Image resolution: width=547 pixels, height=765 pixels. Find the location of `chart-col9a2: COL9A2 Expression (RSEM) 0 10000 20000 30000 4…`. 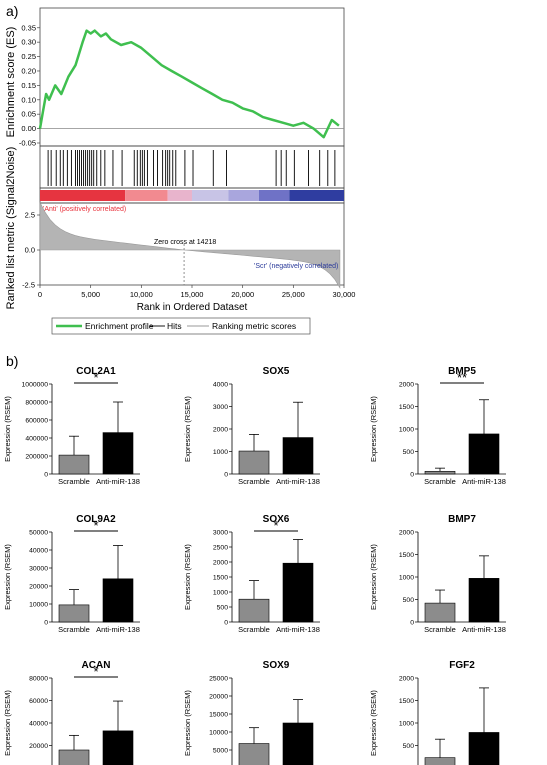

chart-col9a2: COL9A2 Expression (RSEM) 0 10000 20000 30000 4… is located at coordinates (71, 574).